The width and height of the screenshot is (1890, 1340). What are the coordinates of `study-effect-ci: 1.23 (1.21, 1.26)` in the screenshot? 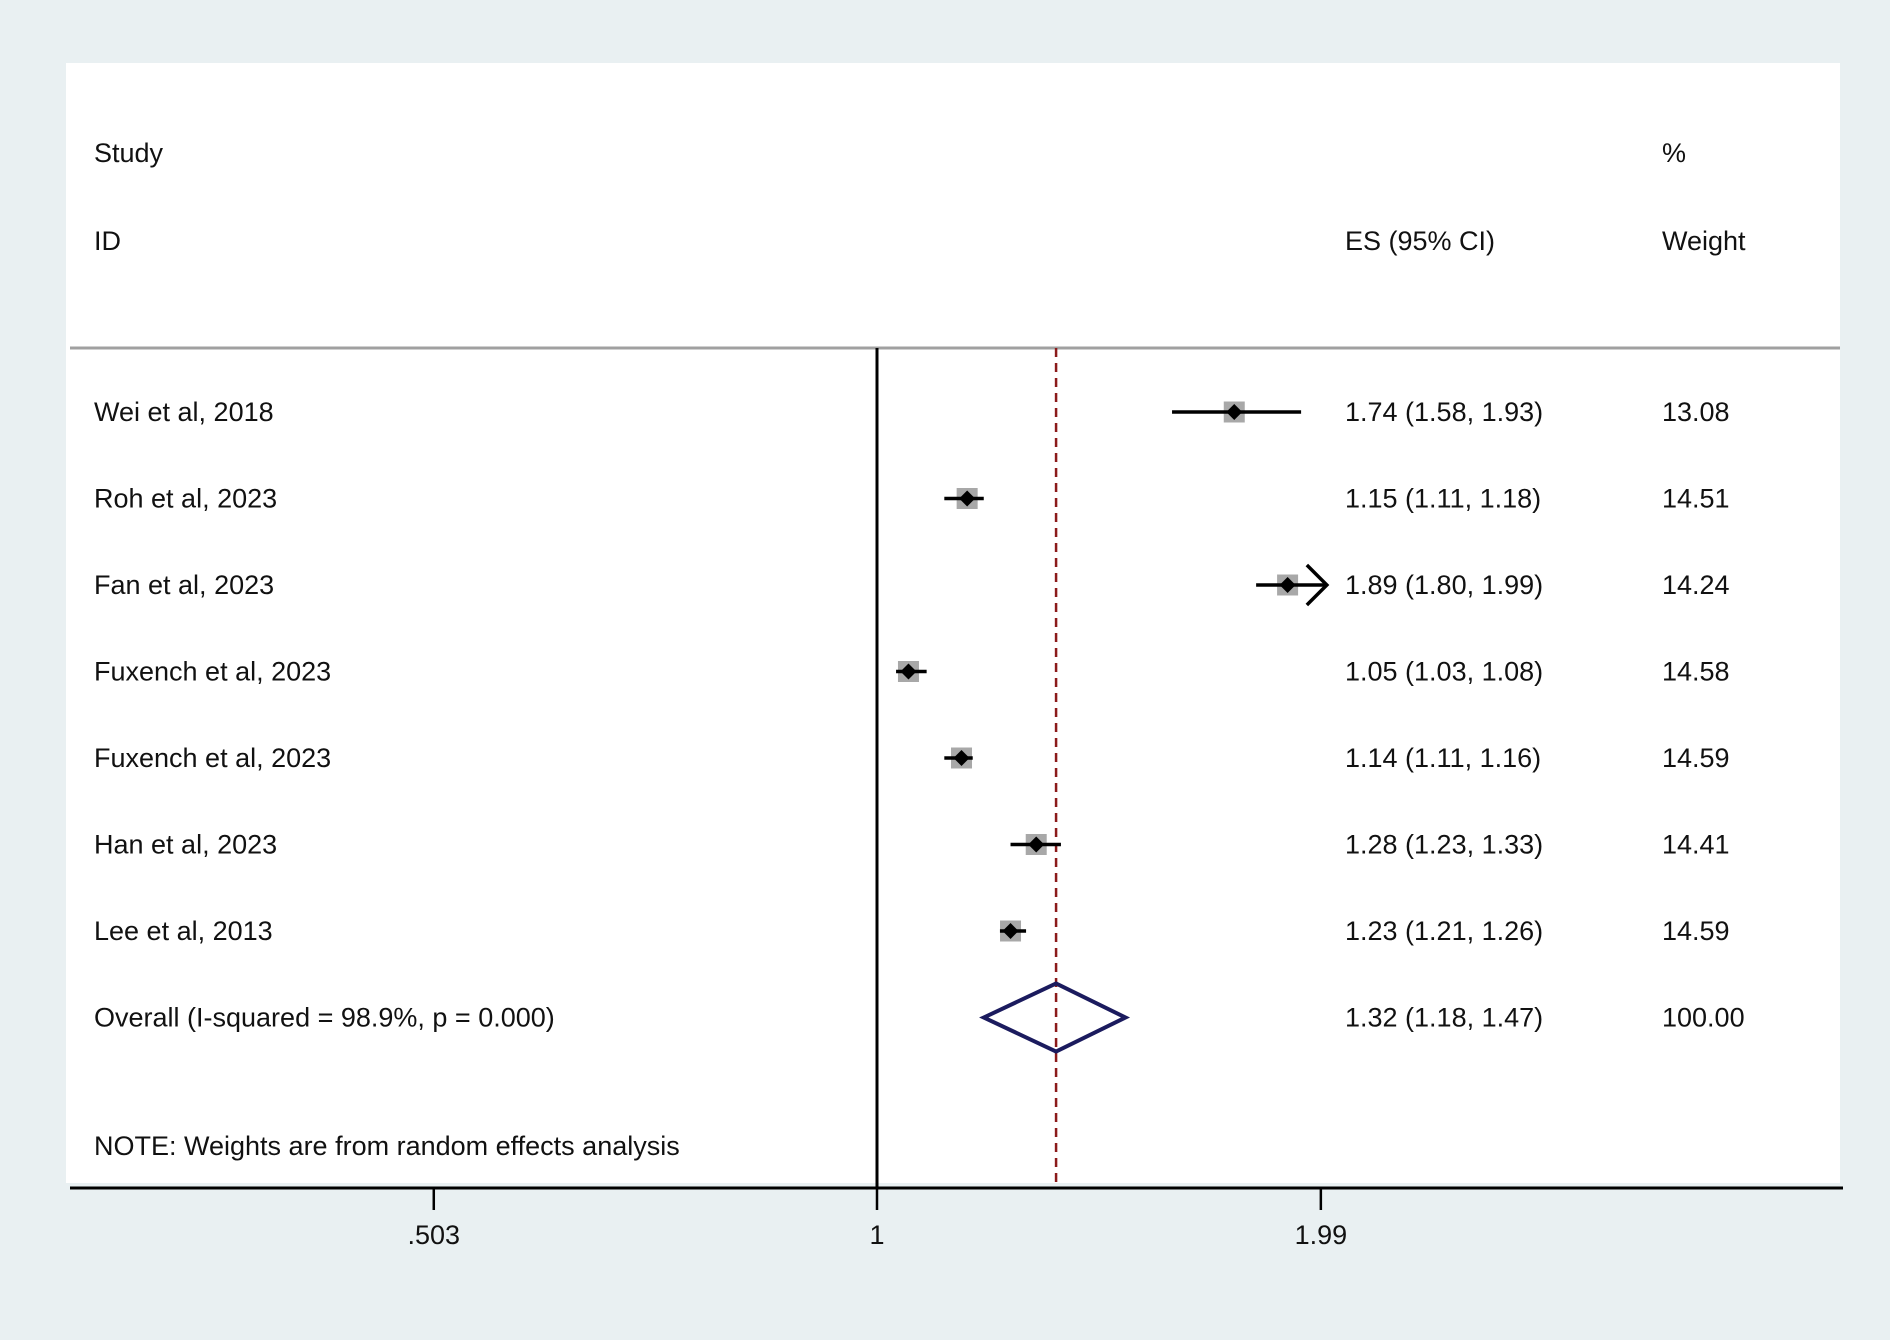 It's located at (1444, 931).